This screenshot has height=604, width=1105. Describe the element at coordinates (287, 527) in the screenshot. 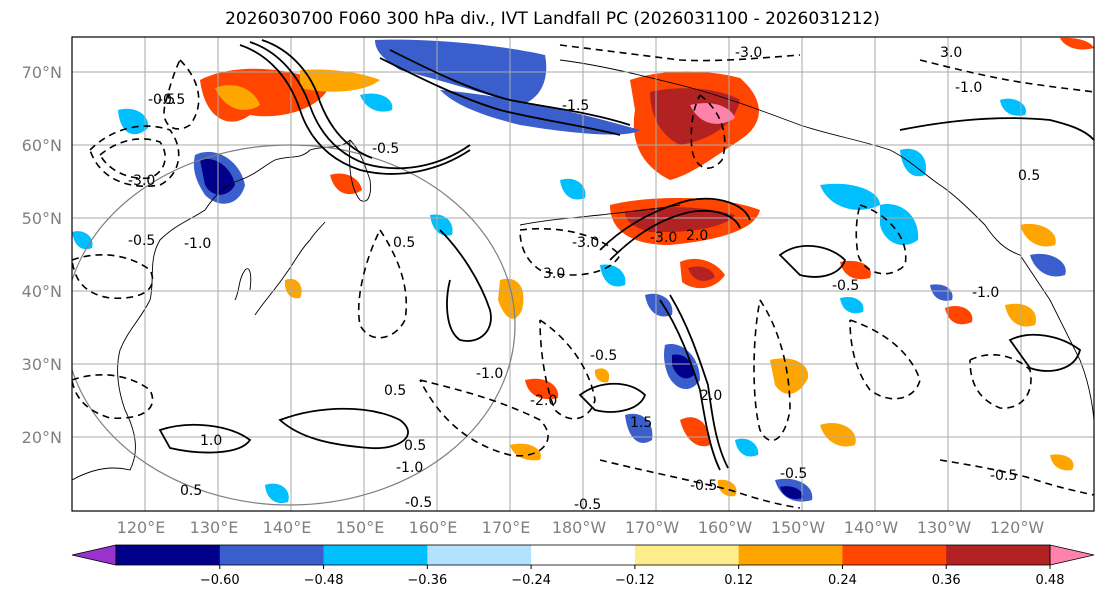

I see `longitude-label: 140°E` at that location.